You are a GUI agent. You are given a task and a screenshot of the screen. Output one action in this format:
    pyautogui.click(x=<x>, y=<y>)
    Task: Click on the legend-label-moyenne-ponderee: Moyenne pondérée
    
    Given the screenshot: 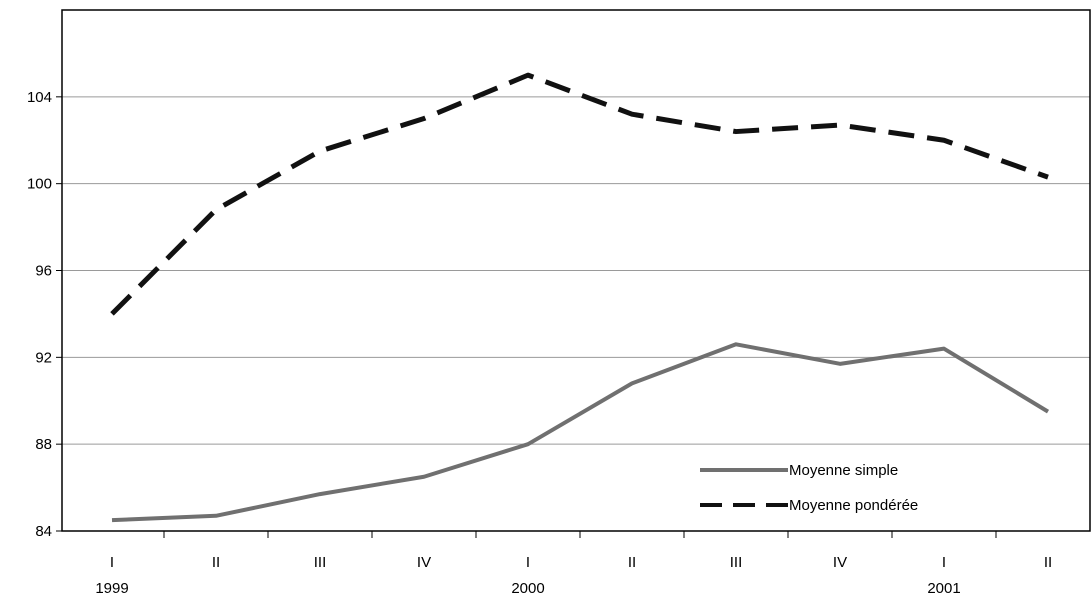 What is the action you would take?
    pyautogui.click(x=853, y=505)
    